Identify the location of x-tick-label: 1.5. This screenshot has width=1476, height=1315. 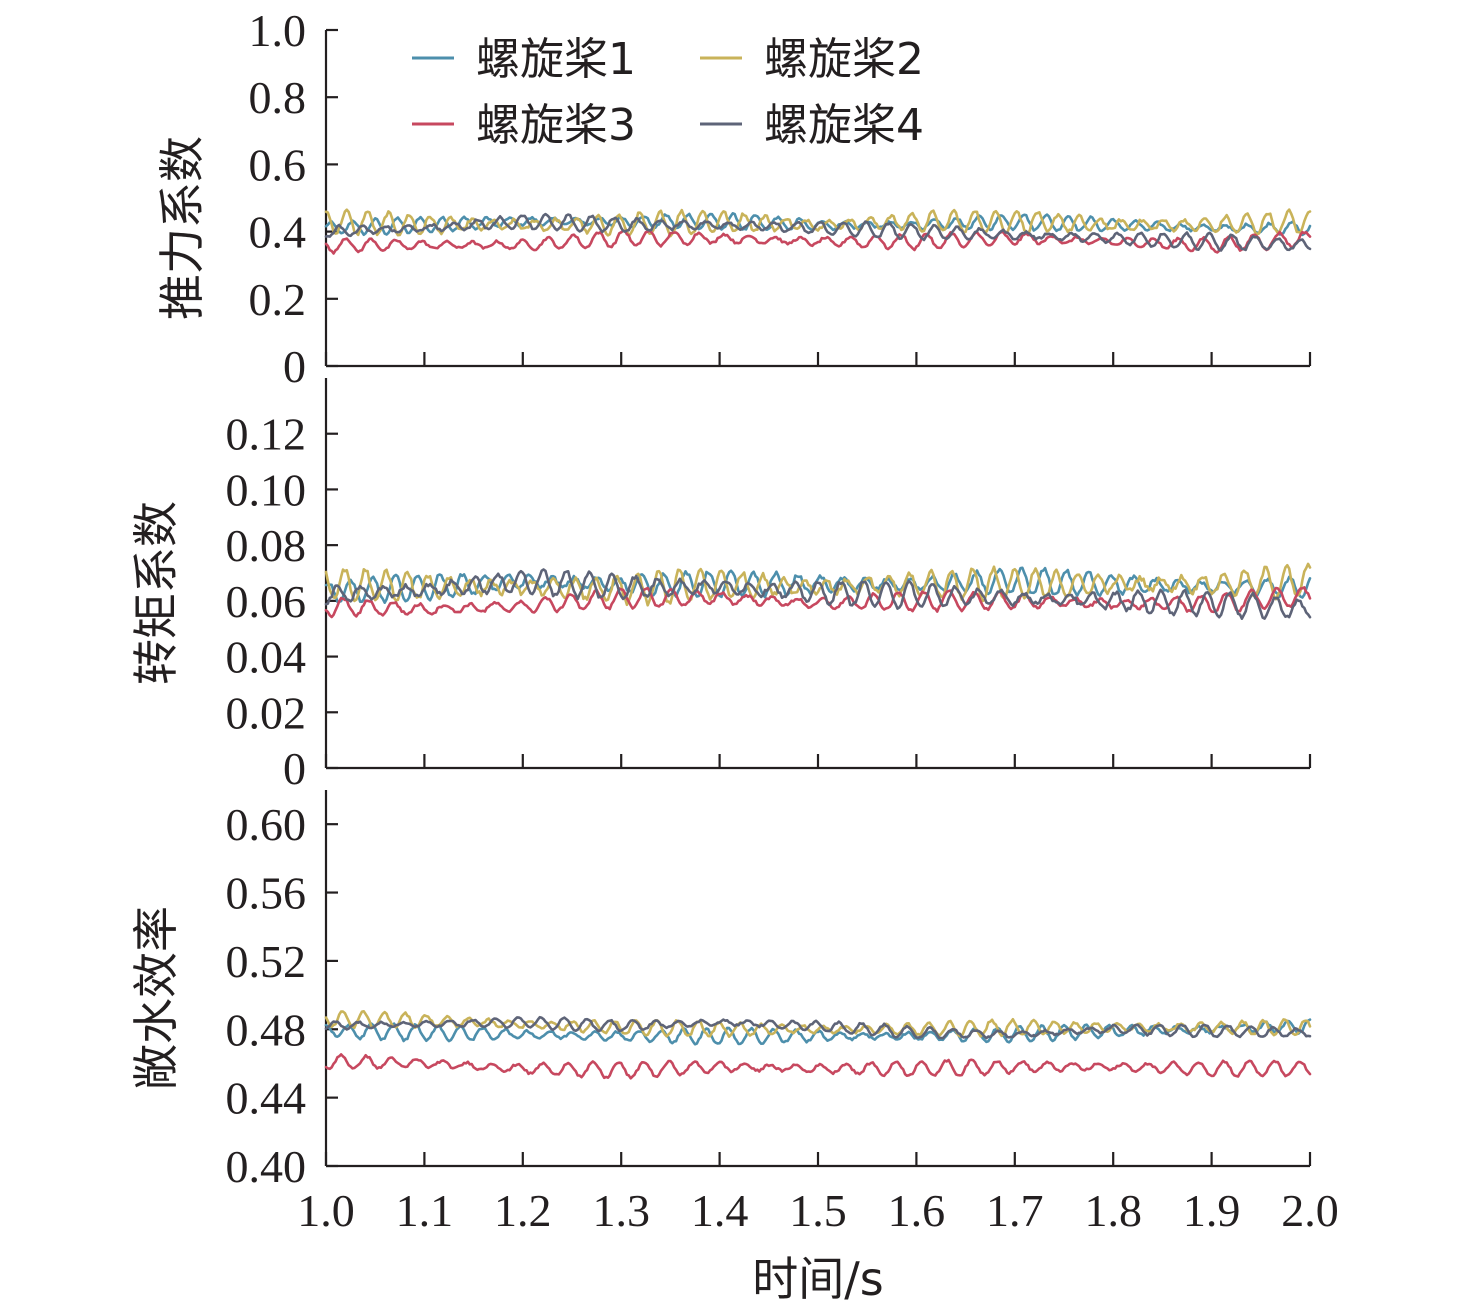
(818, 1210).